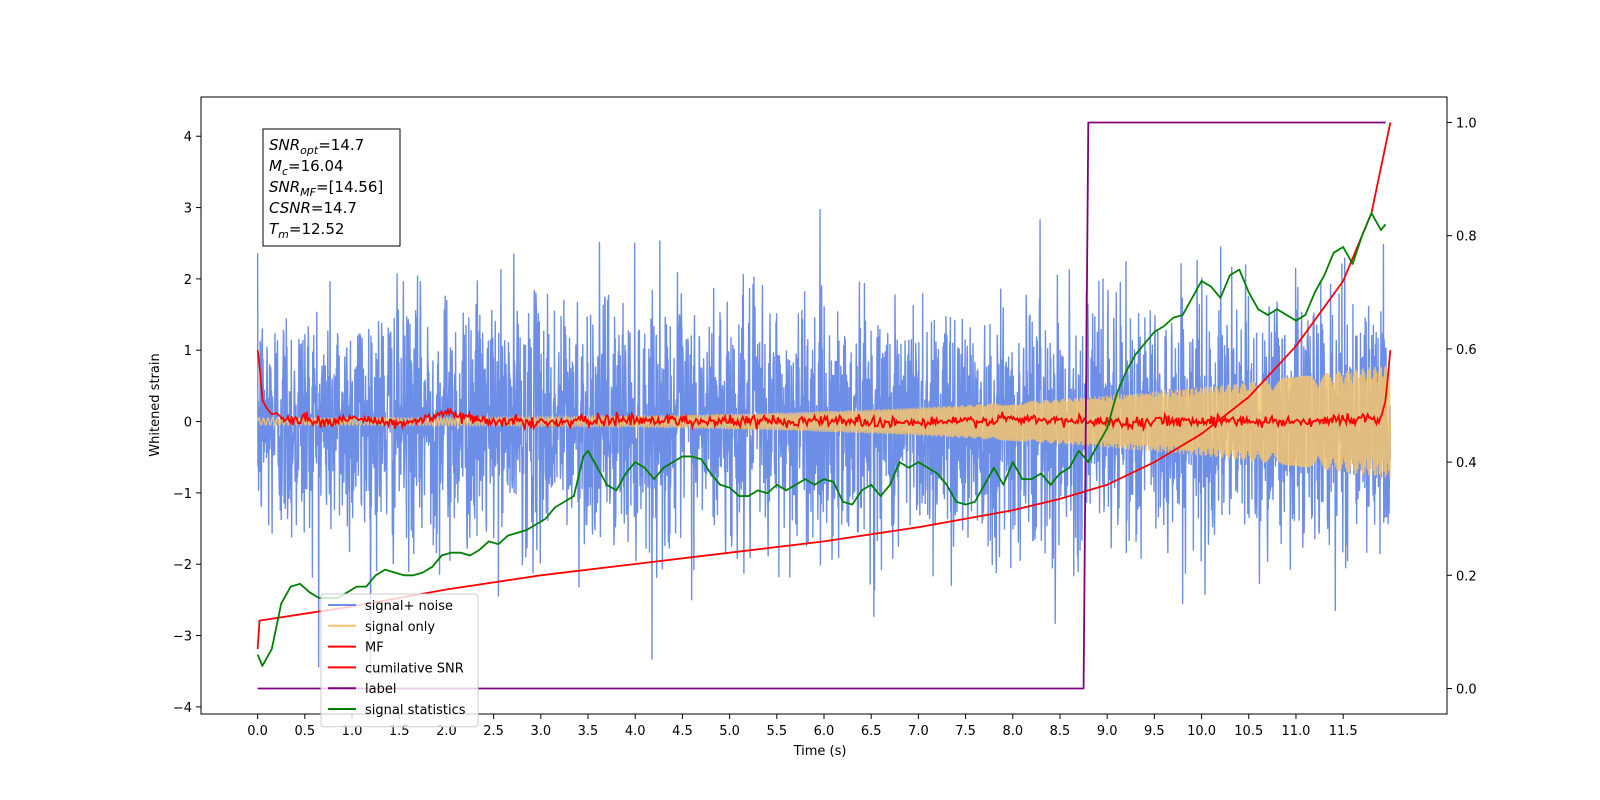  Describe the element at coordinates (1201, 731) in the screenshot. I see `x-tick-label: 10.0` at that location.